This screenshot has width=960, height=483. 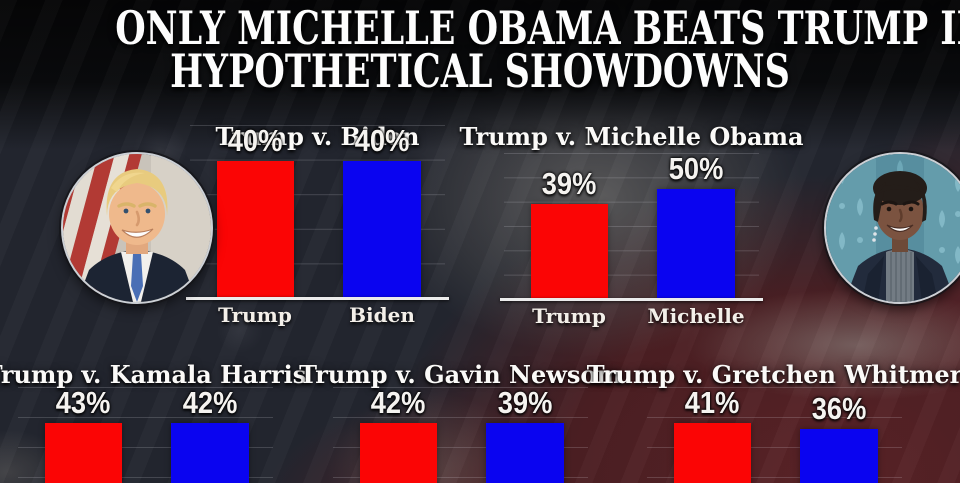 I want to click on plot-area: 39% 50%, so click(x=631, y=227).